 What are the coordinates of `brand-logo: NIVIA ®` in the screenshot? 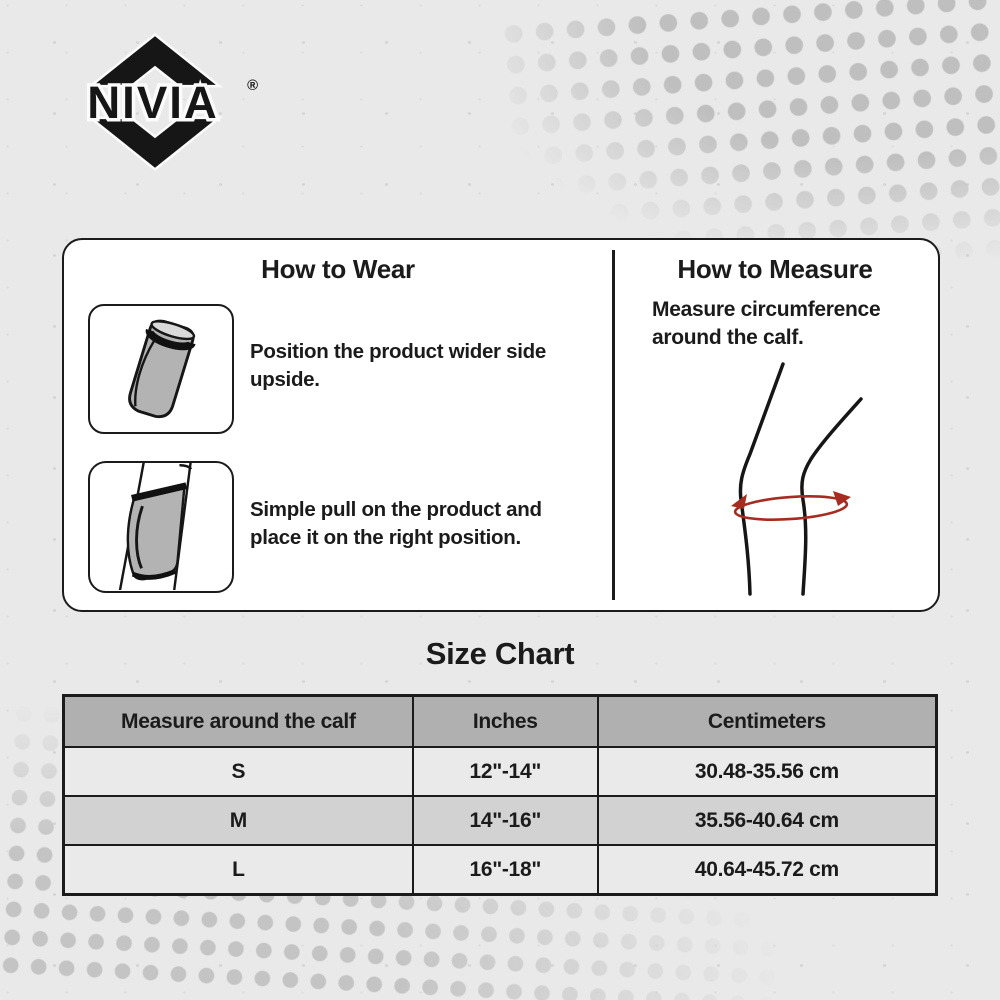 It's located at (155, 101).